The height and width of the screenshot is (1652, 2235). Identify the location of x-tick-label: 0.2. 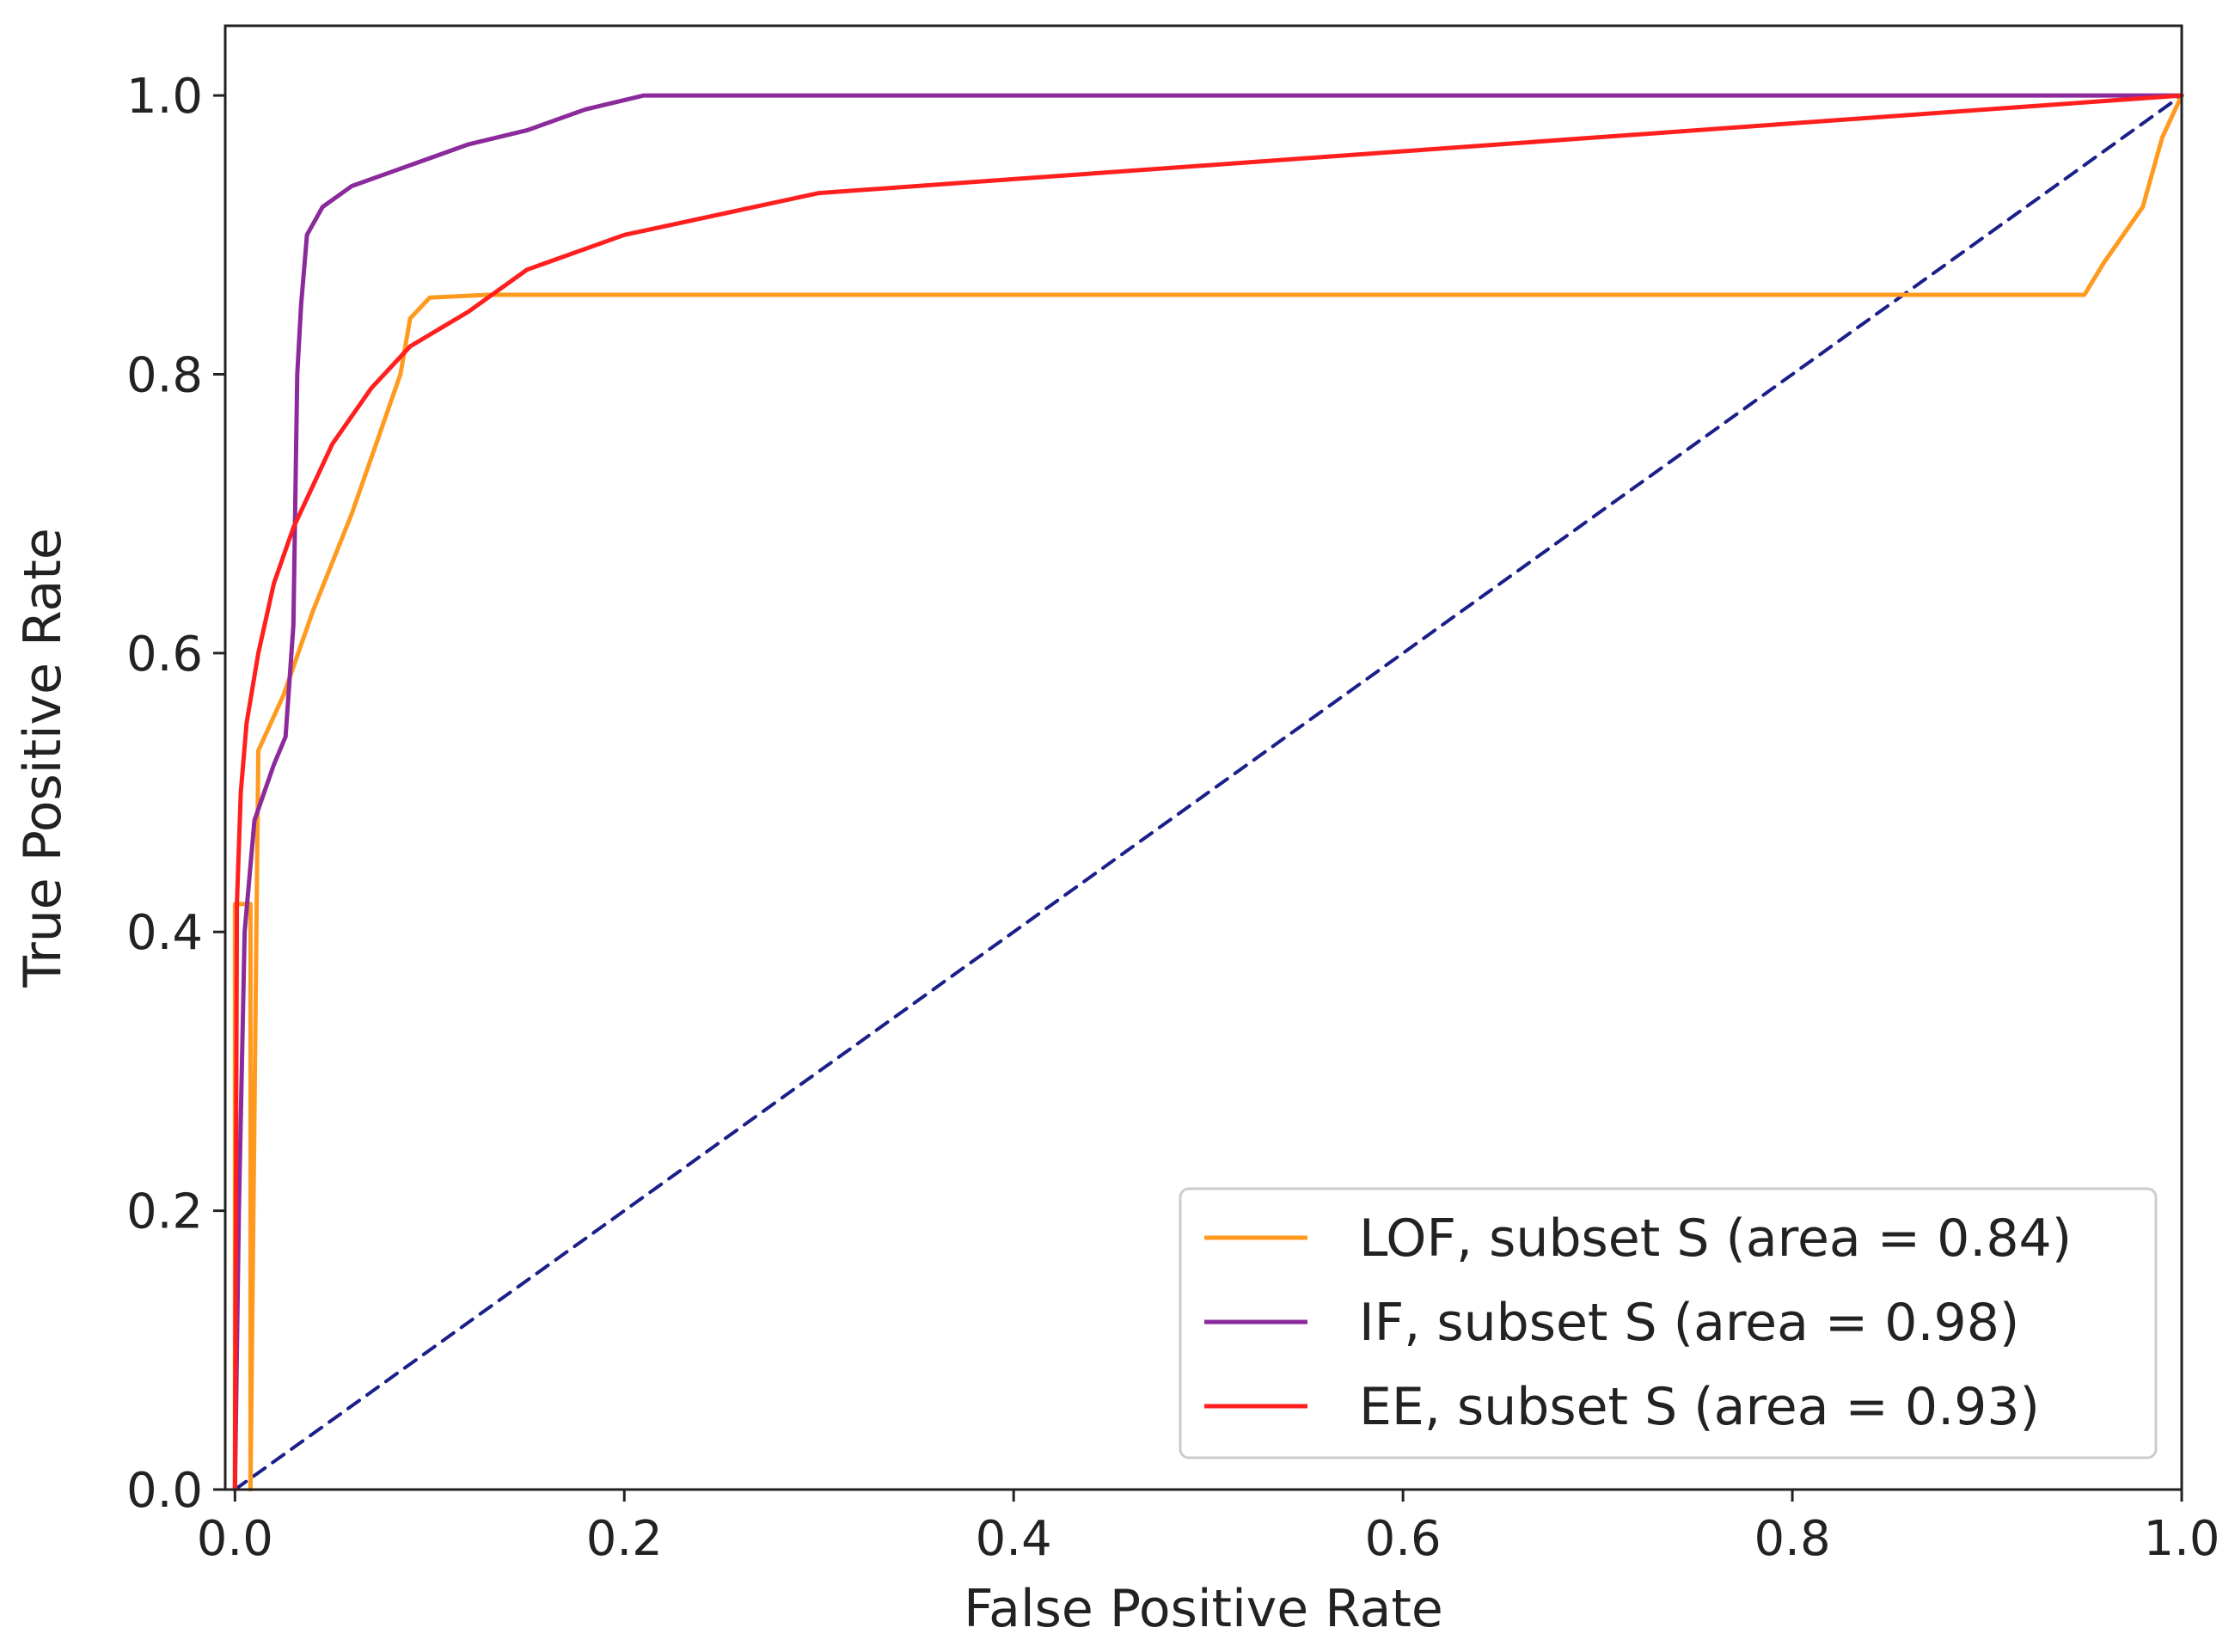
(624, 1539).